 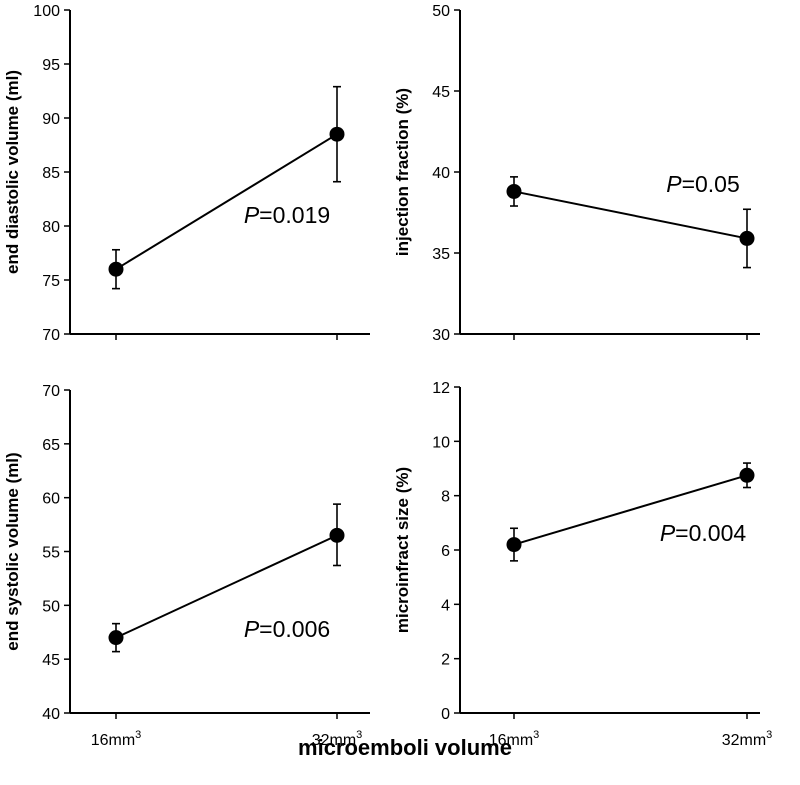 What do you see at coordinates (287, 215) in the screenshot?
I see `p-value-annotation: P=0.019` at bounding box center [287, 215].